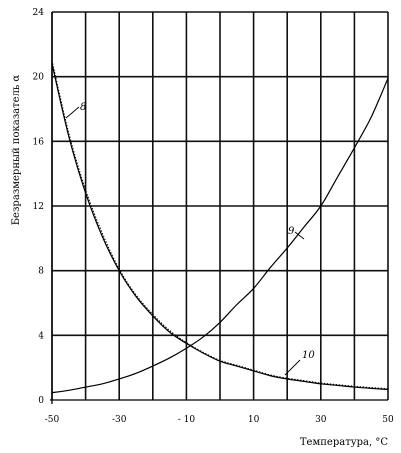 This screenshot has height=453, width=401. What do you see at coordinates (119, 420) in the screenshot?
I see `x-tick-label: -30` at bounding box center [119, 420].